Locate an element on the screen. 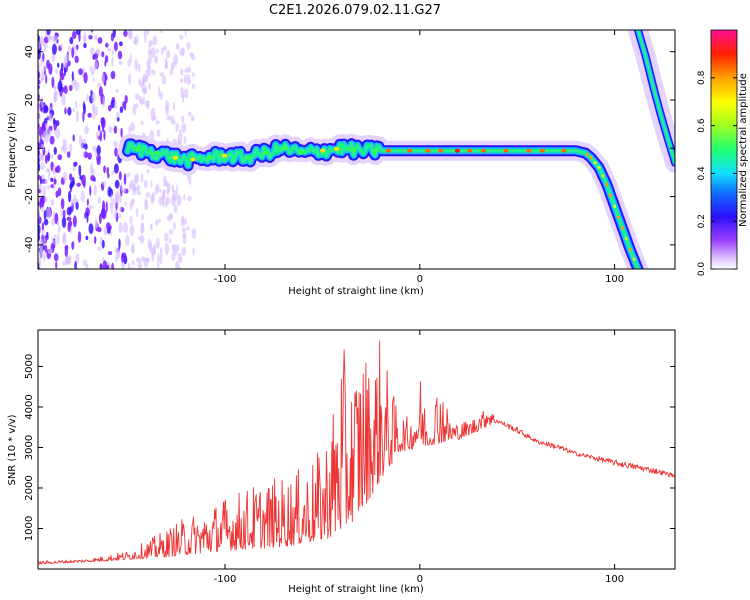  colorbar-gradient is located at coordinates (724, 149).